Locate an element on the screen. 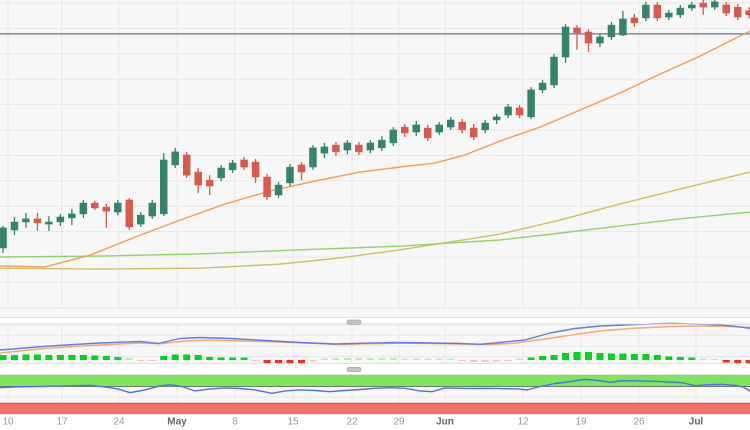 The height and width of the screenshot is (430, 750). time-axis-label: 15 is located at coordinates (293, 422).